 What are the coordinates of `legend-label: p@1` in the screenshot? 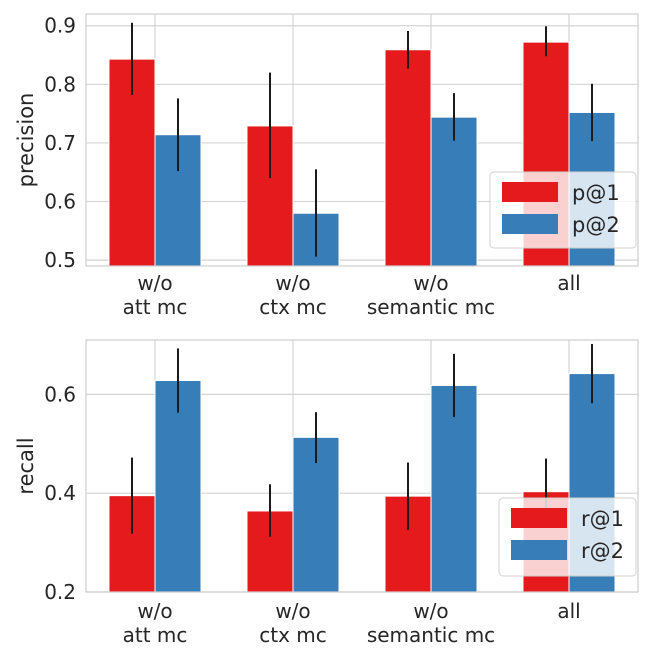 It's located at (596, 193).